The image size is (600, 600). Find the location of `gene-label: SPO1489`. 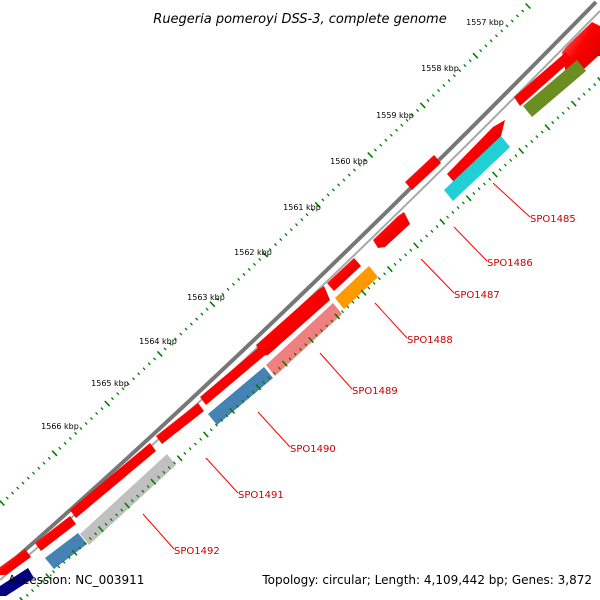

gene-label: SPO1489 is located at coordinates (375, 391).